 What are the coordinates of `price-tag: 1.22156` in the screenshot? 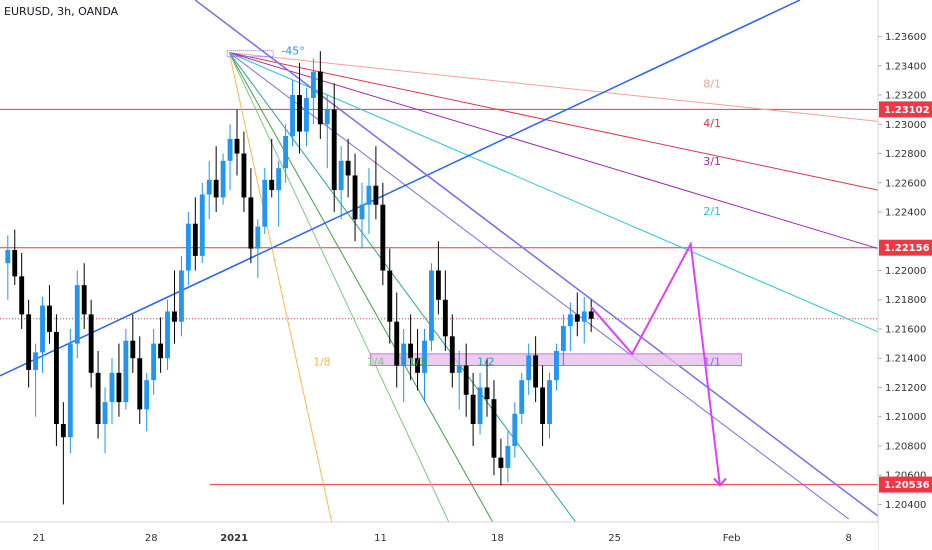 It's located at (905, 247).